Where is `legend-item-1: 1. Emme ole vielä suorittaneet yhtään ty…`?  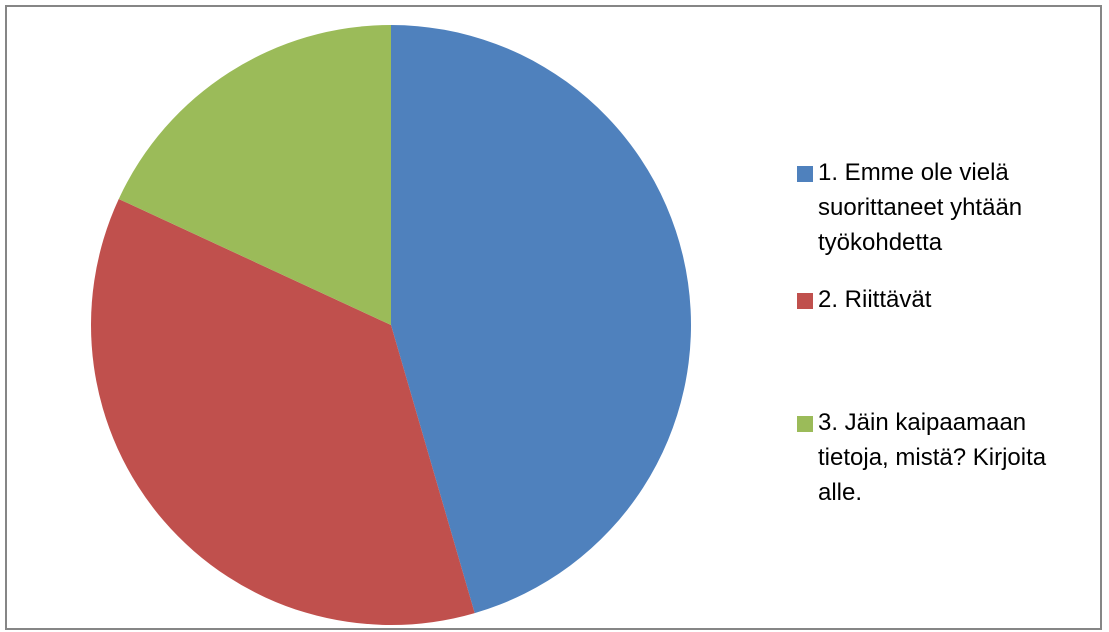
legend-item-1: 1. Emme ole vielä suorittaneet yhtään ty… is located at coordinates (952, 207).